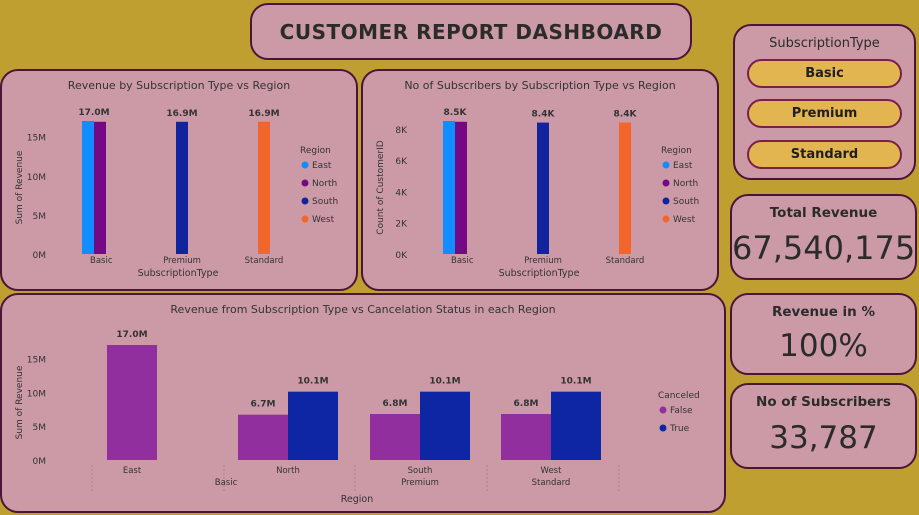  I want to click on card-value: 67,540,175, so click(824, 248).